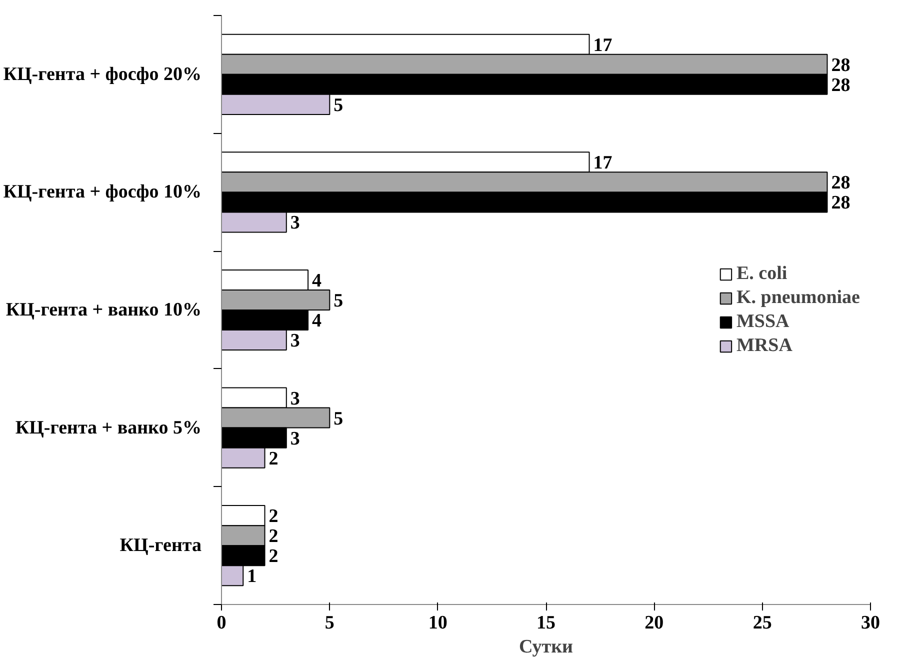  What do you see at coordinates (798, 297) in the screenshot?
I see `legend-label: K. pneumoniae` at bounding box center [798, 297].